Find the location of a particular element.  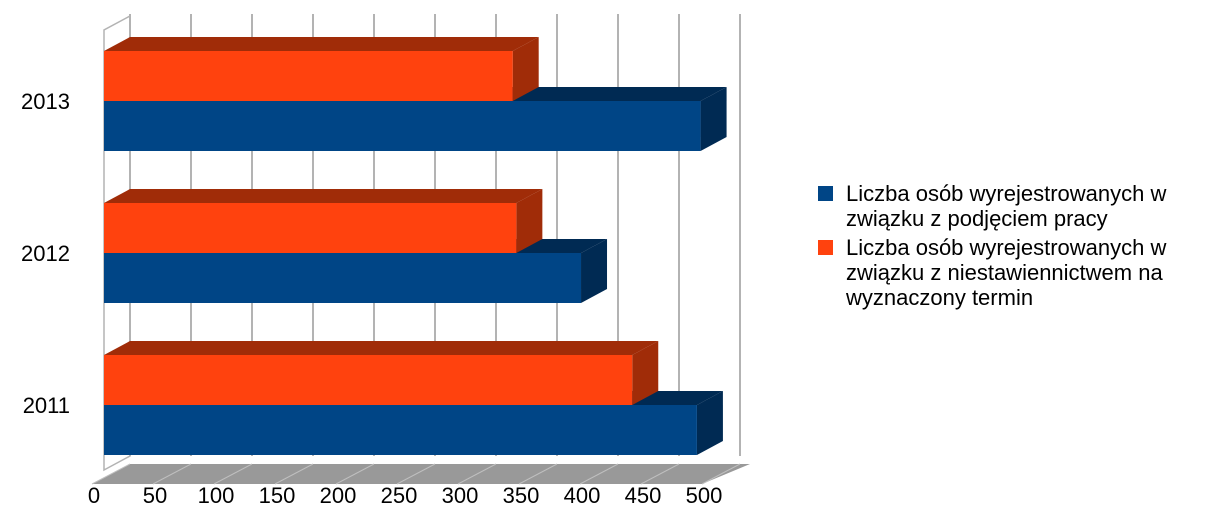

x-tick-label-500: 500 is located at coordinates (704, 495).